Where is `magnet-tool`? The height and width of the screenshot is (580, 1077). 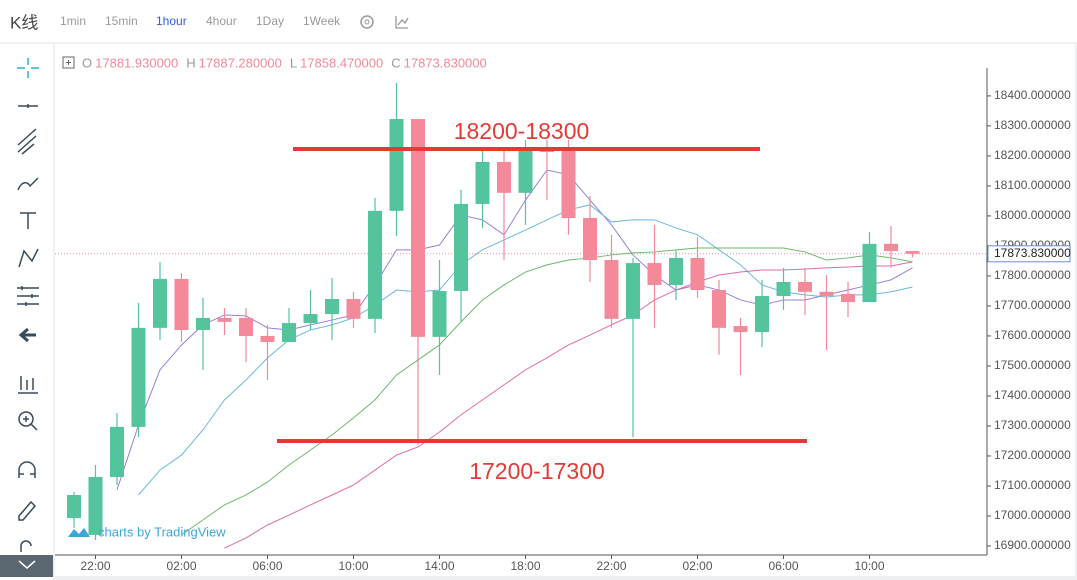 magnet-tool is located at coordinates (27, 469).